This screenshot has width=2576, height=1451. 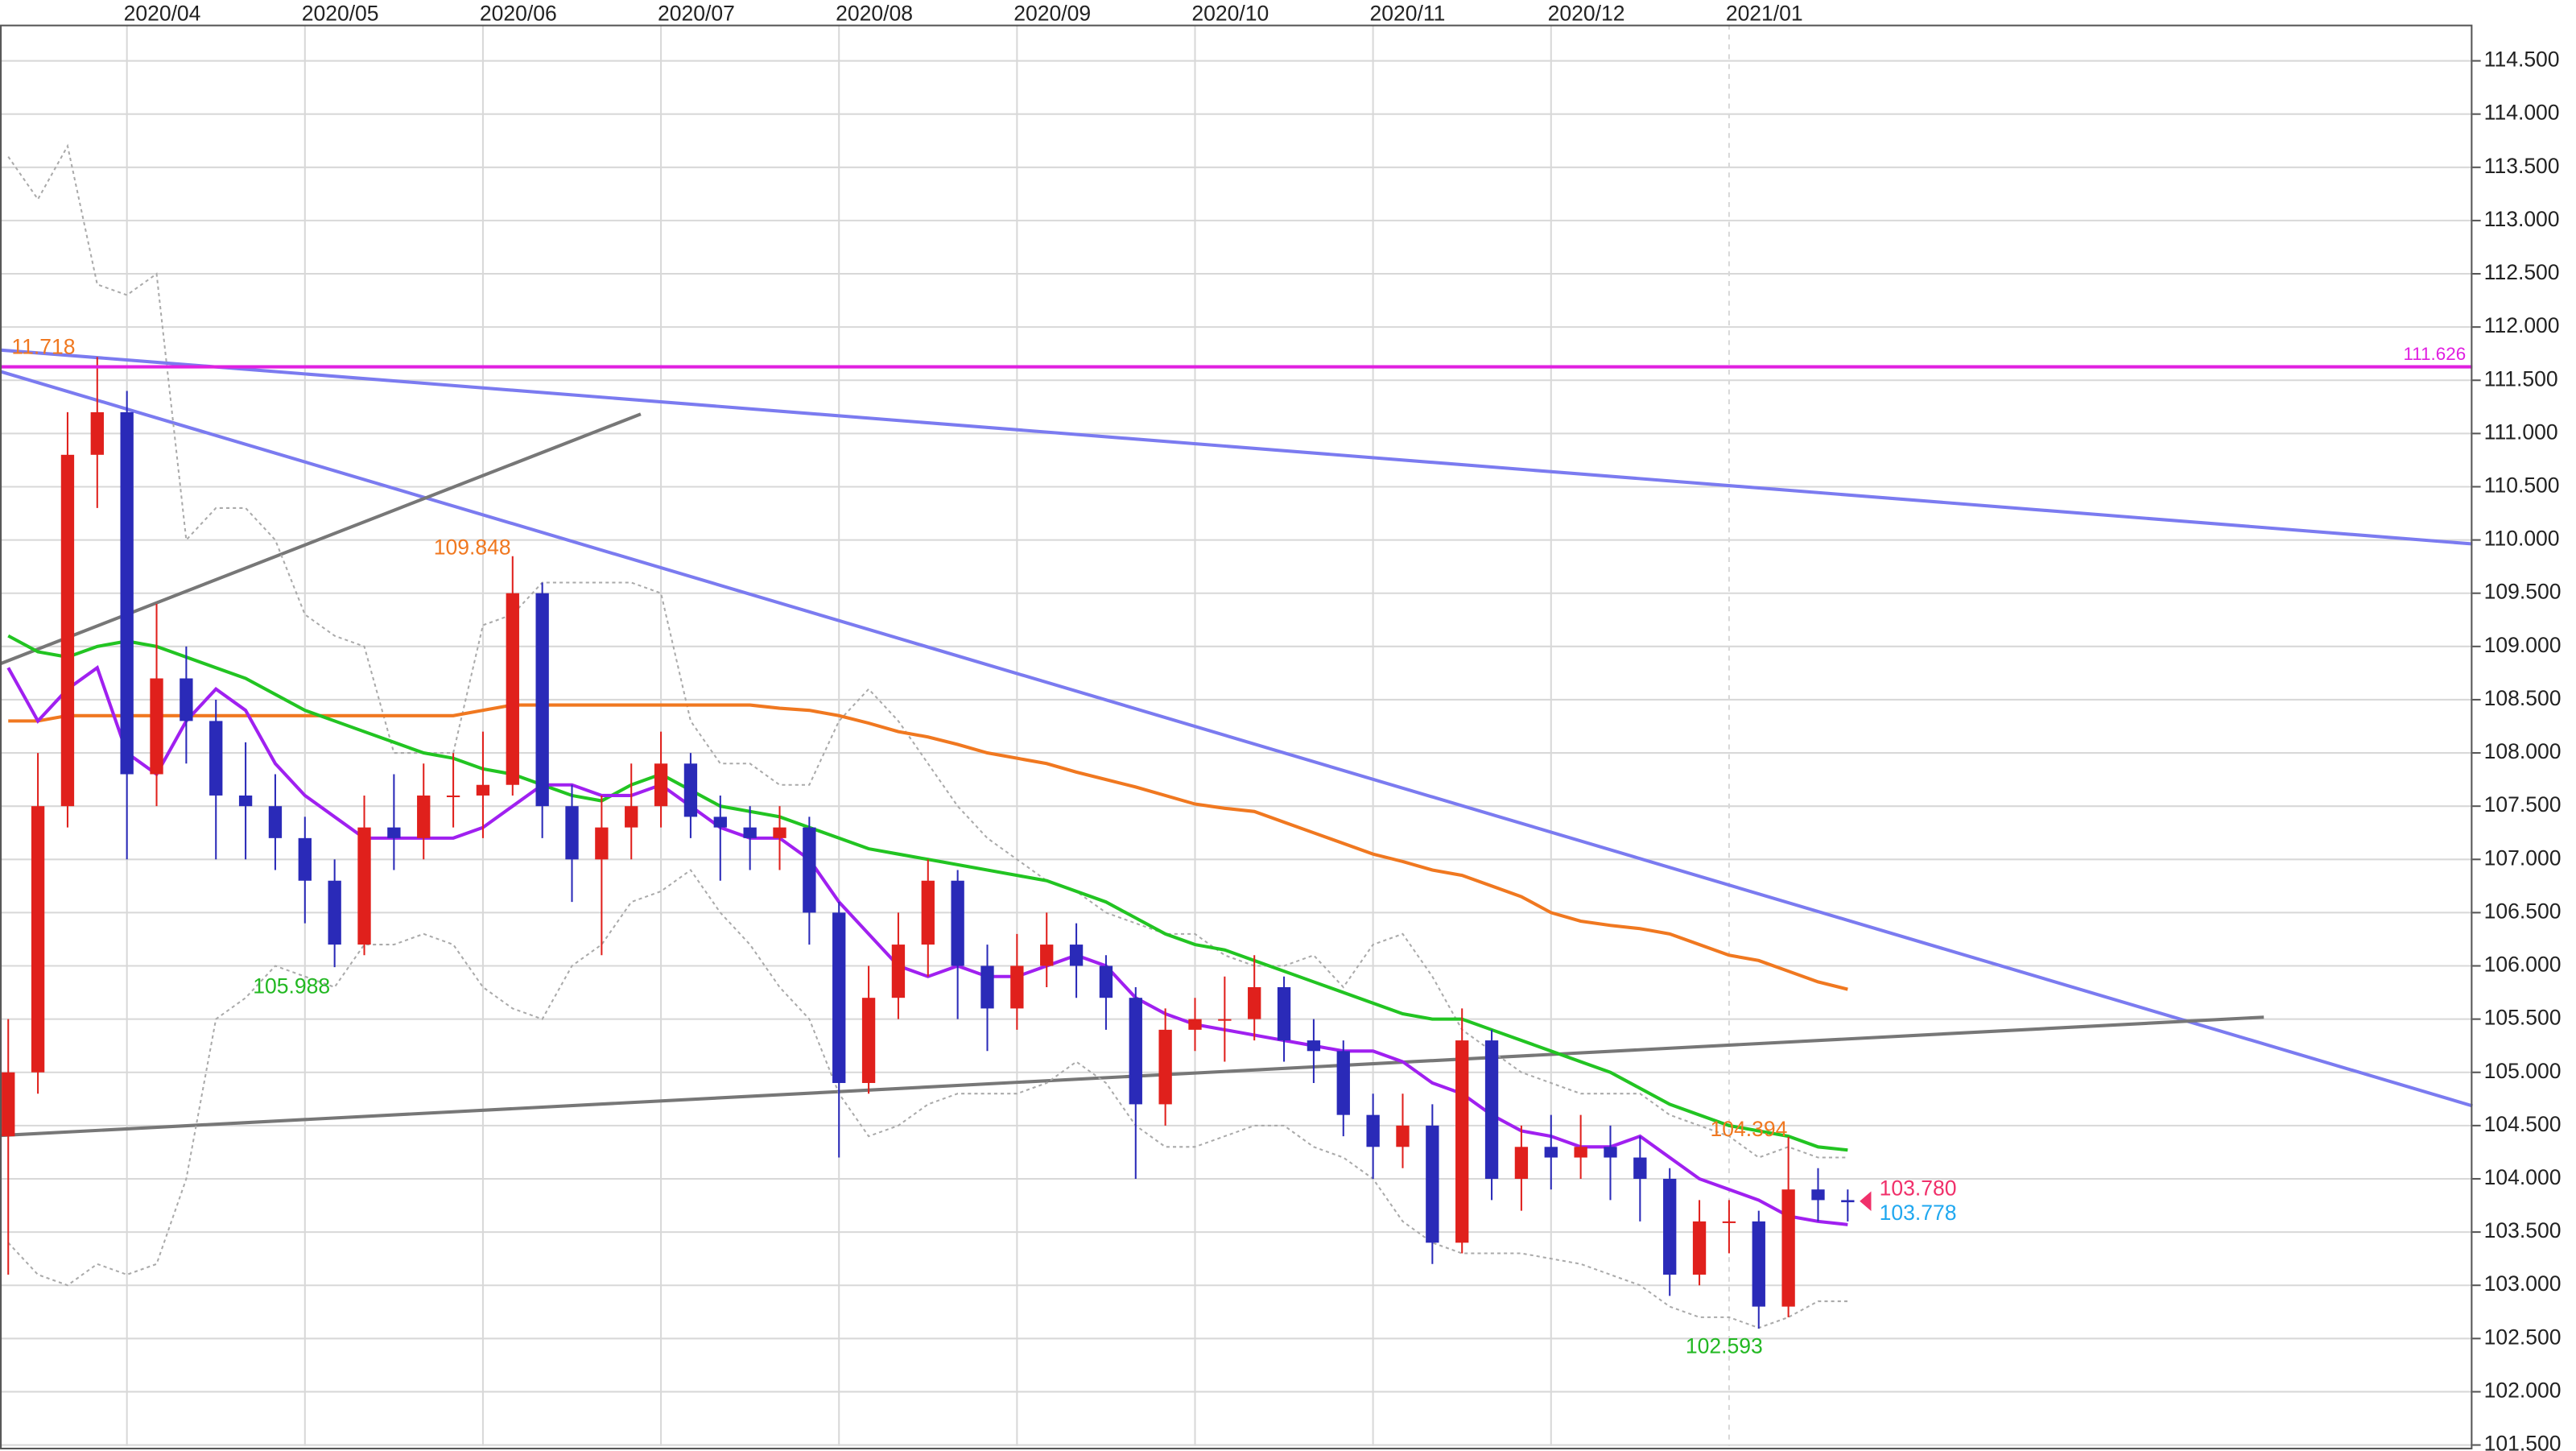 What do you see at coordinates (2523, 1071) in the screenshot?
I see `y-tick-label: 105.000` at bounding box center [2523, 1071].